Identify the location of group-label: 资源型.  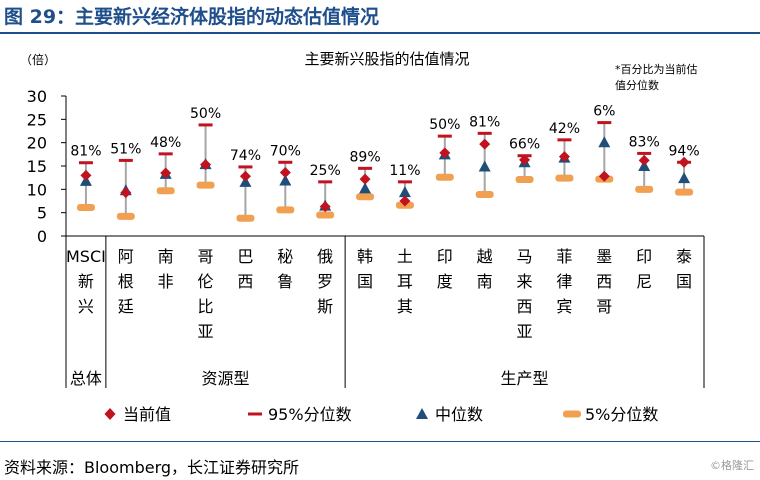
(225, 378).